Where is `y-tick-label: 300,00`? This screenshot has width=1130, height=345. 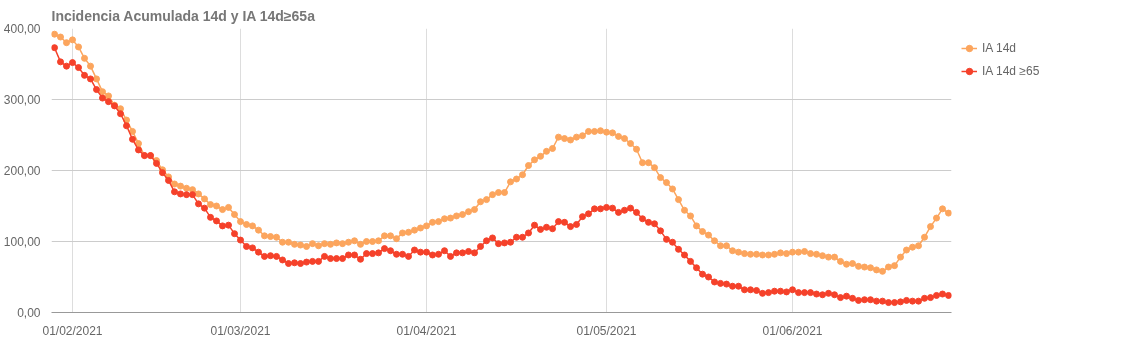 y-tick-label: 300,00 is located at coordinates (22, 100).